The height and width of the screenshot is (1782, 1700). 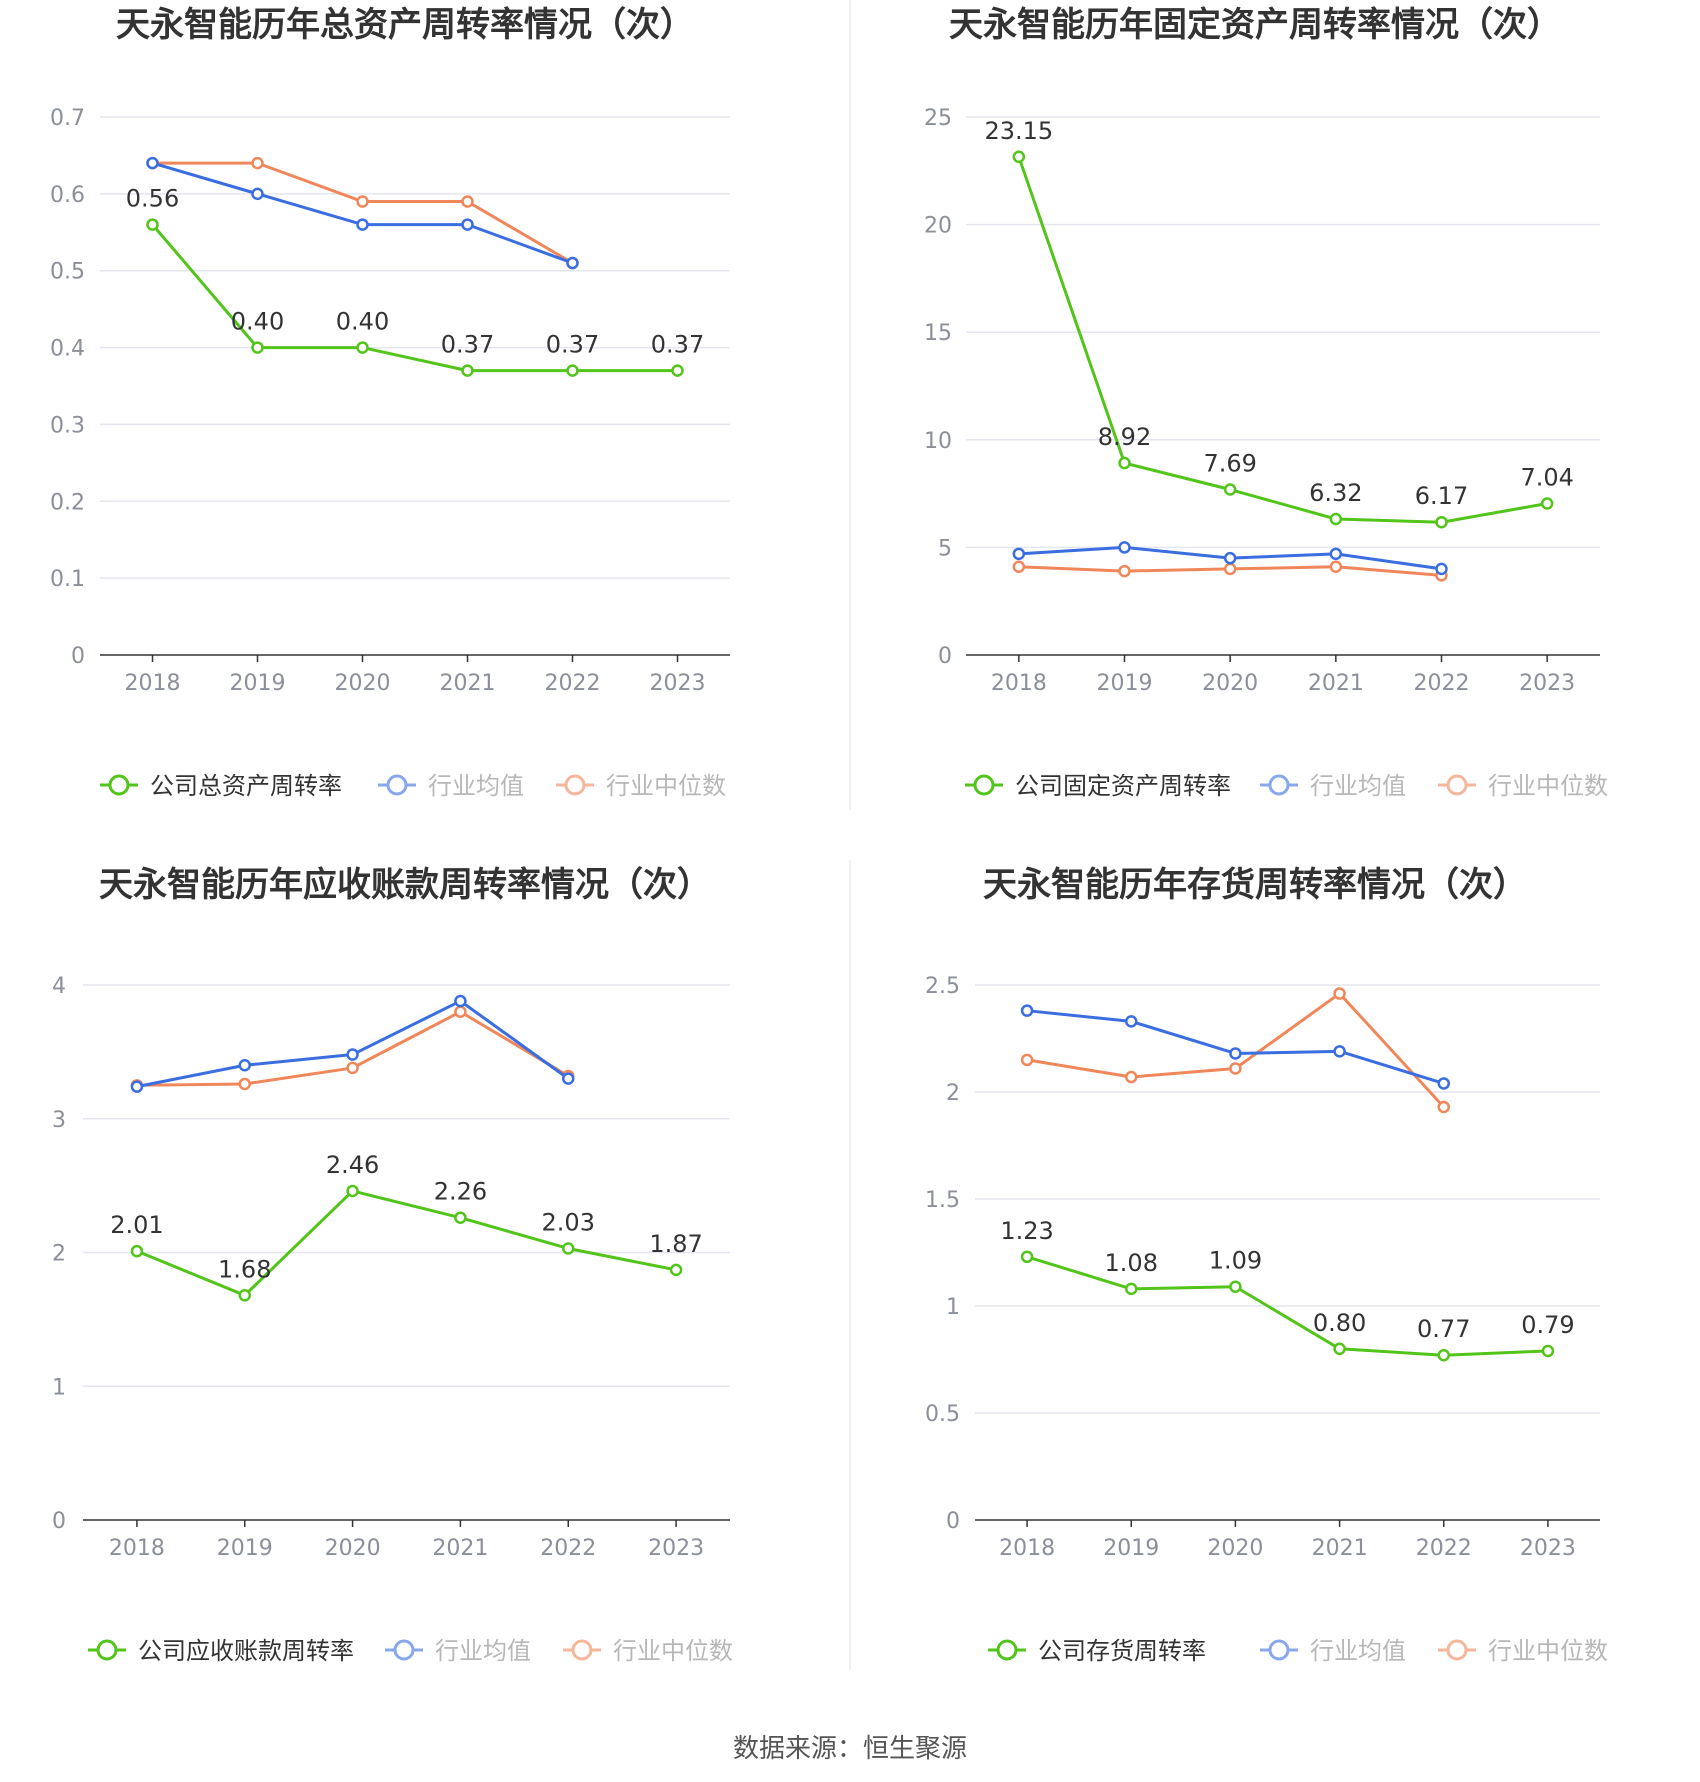 What do you see at coordinates (67, 425) in the screenshot?
I see `y-tick-label: 0.3` at bounding box center [67, 425].